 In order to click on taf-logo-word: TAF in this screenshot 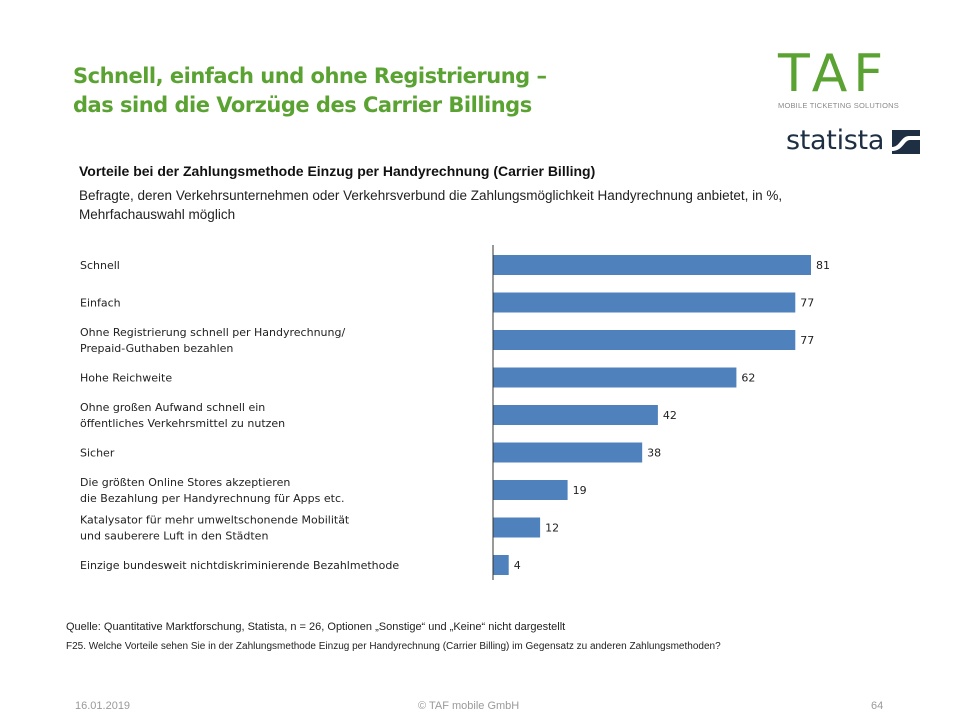, I will do `click(834, 74)`.